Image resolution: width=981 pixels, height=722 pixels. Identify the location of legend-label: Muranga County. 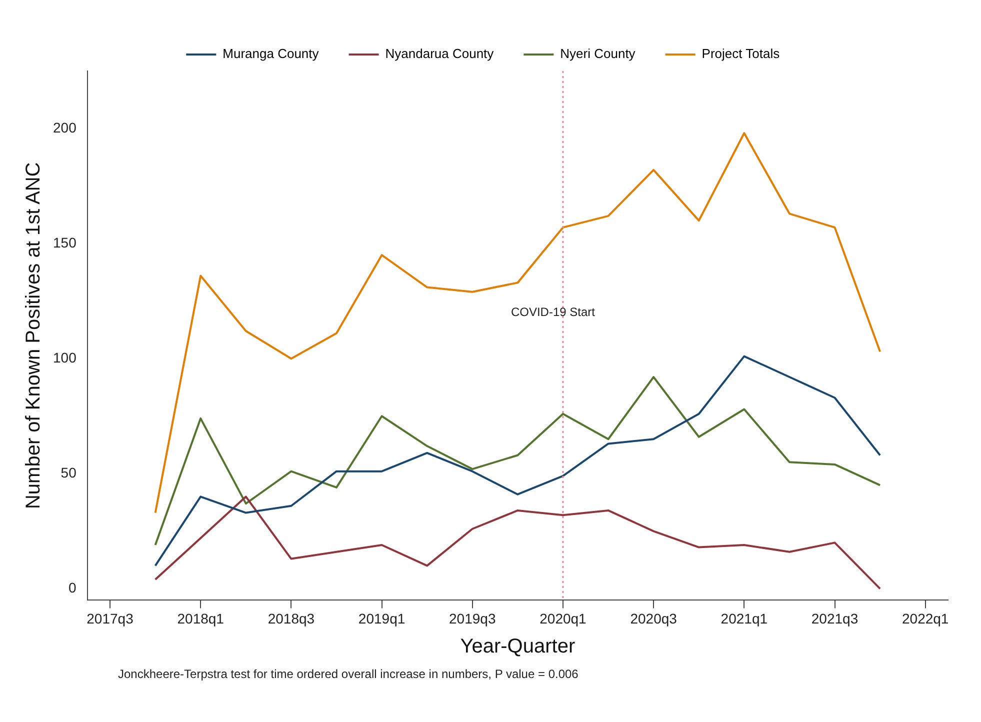
(271, 54).